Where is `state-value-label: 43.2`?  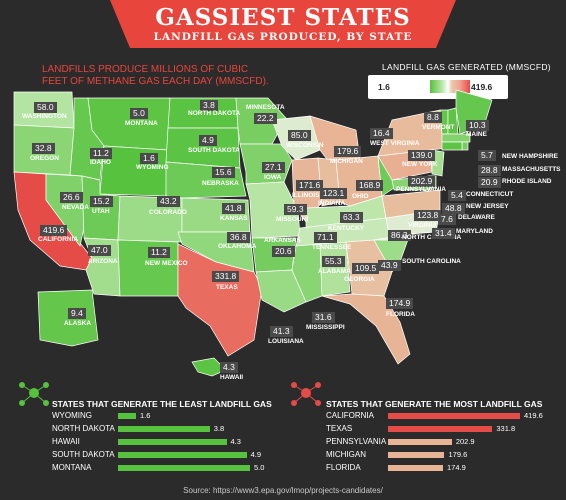
state-value-label: 43.2 is located at coordinates (168, 201).